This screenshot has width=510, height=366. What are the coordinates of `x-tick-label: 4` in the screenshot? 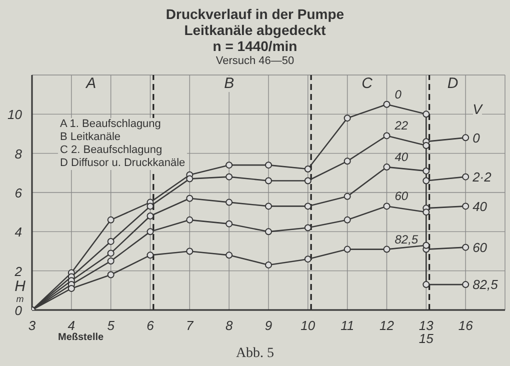 It's located at (72, 325).